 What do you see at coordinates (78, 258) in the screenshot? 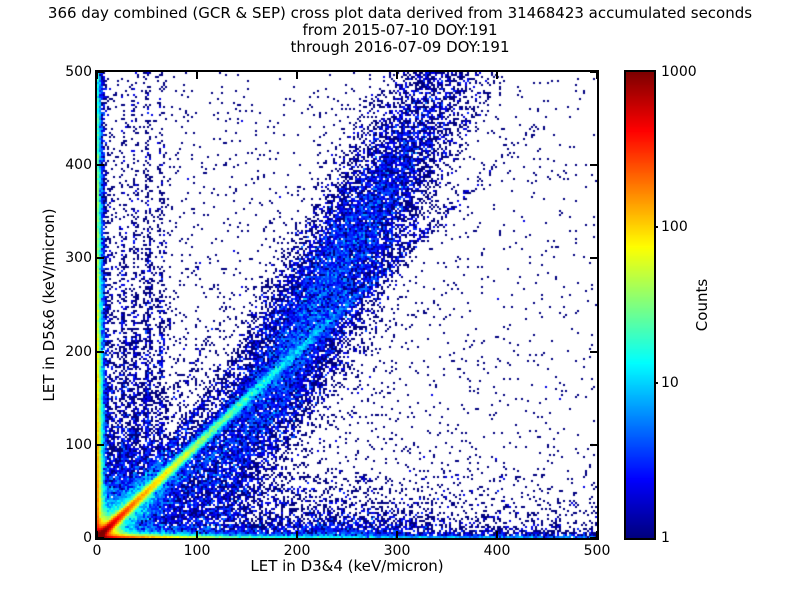
I see `y-tick-label: 300` at bounding box center [78, 258].